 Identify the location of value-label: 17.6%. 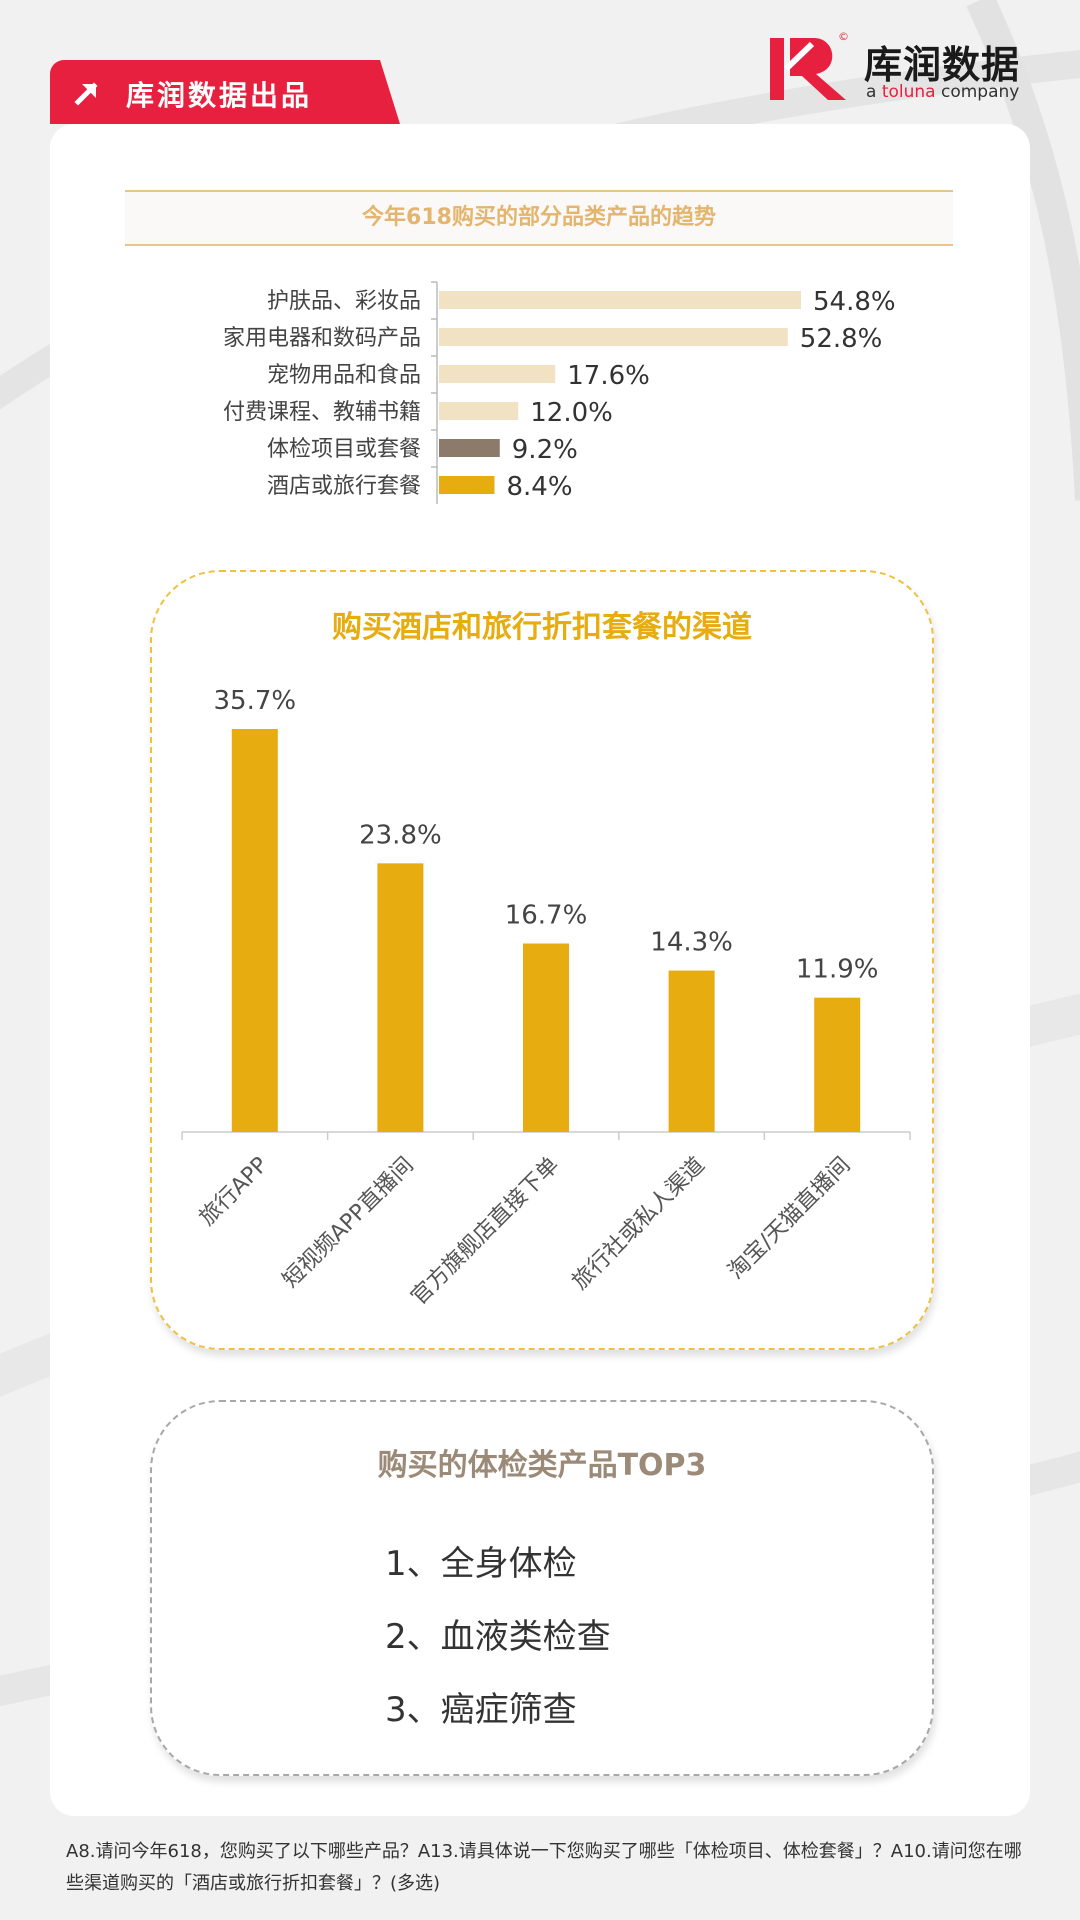
(608, 376).